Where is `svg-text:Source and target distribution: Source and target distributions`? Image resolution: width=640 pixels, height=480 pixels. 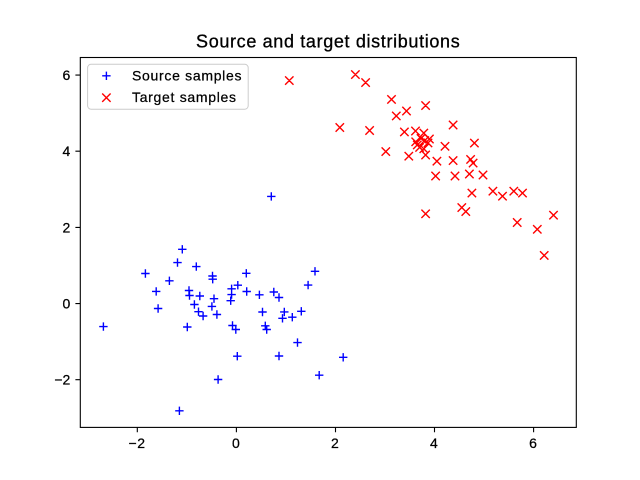
svg-text:Source and target distribution: Source and target distributions is located at coordinates (328, 42).